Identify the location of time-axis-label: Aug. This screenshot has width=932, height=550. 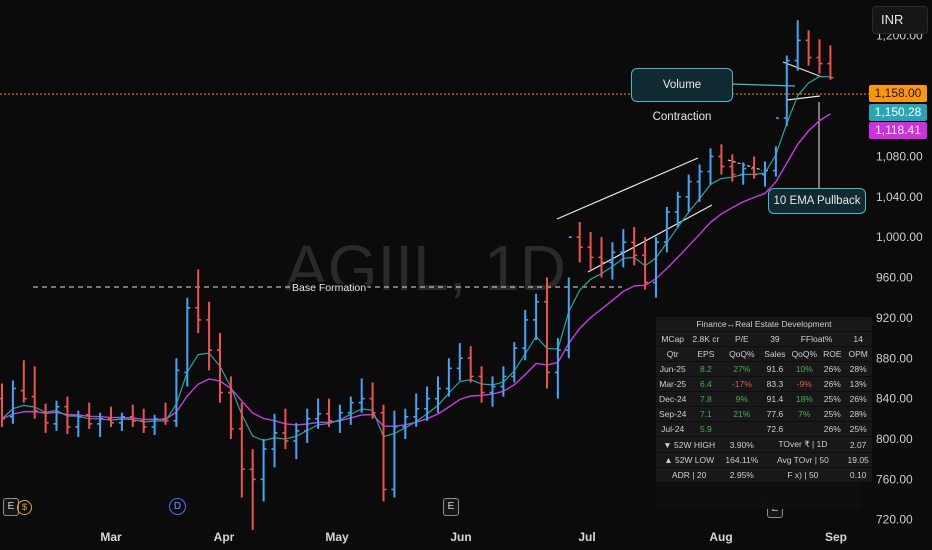
(720, 537).